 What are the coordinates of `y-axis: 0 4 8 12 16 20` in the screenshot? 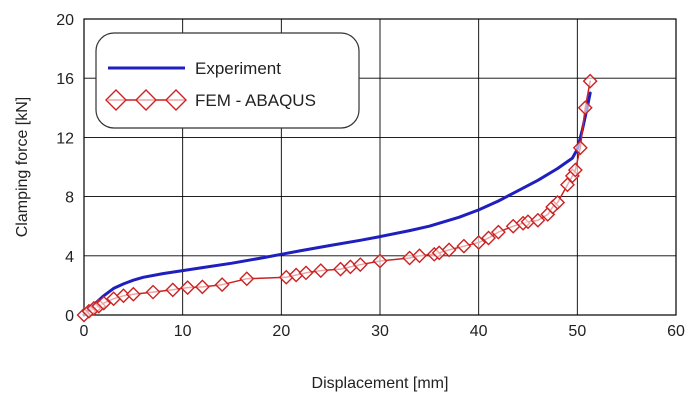 It's located at (65, 168).